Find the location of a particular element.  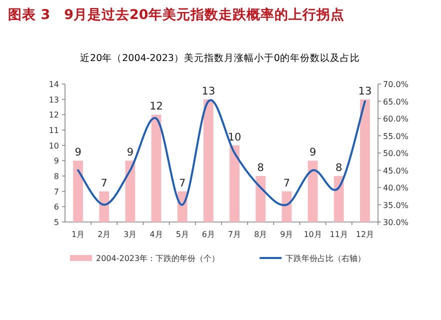

y2-tick-label: 70.0% is located at coordinates (396, 84).